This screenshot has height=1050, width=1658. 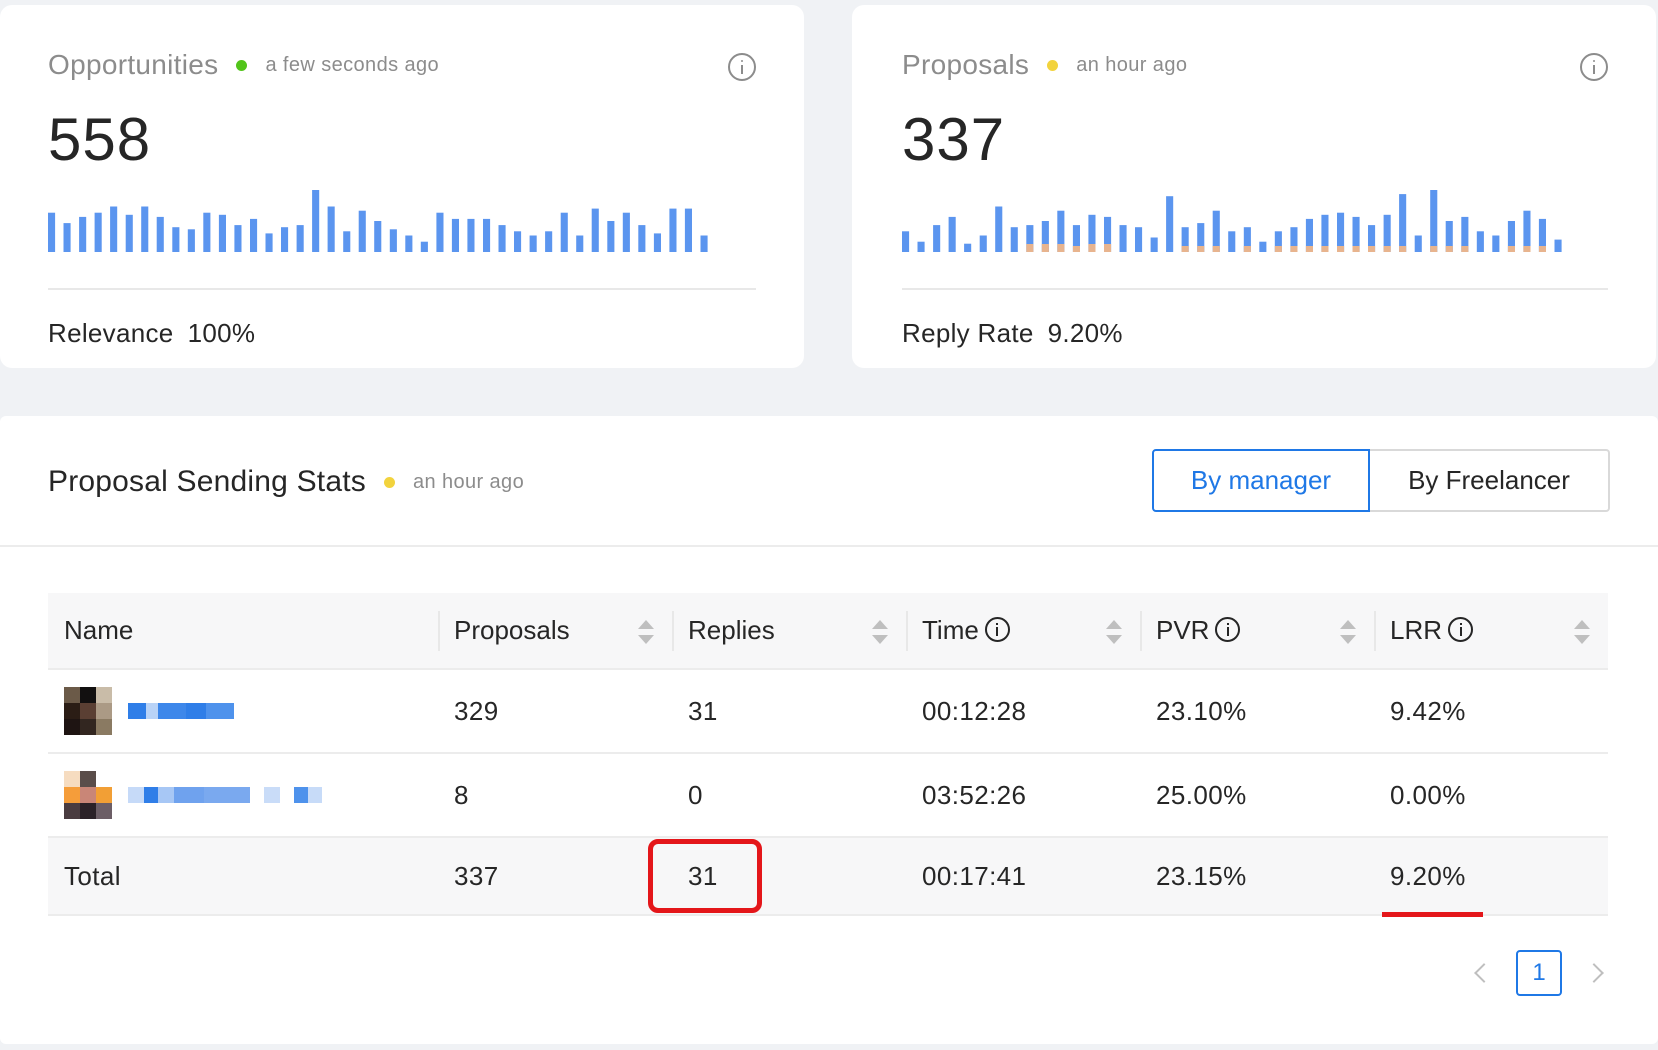 I want to click on opportunities-header: Opportunities a few seconds ago, so click(x=243, y=65).